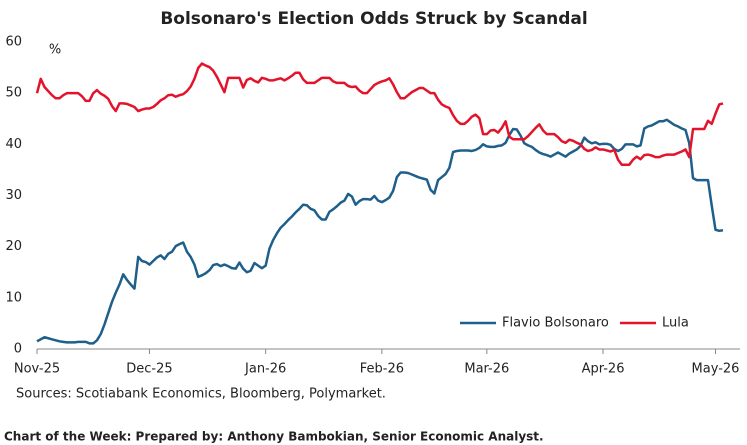 The width and height of the screenshot is (747, 445). Describe the element at coordinates (13, 93) in the screenshot. I see `y-tick-label: 50` at that location.